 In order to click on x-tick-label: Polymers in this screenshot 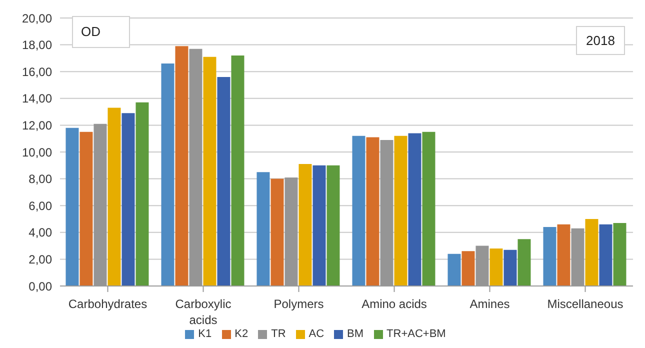, I will do `click(299, 304)`.